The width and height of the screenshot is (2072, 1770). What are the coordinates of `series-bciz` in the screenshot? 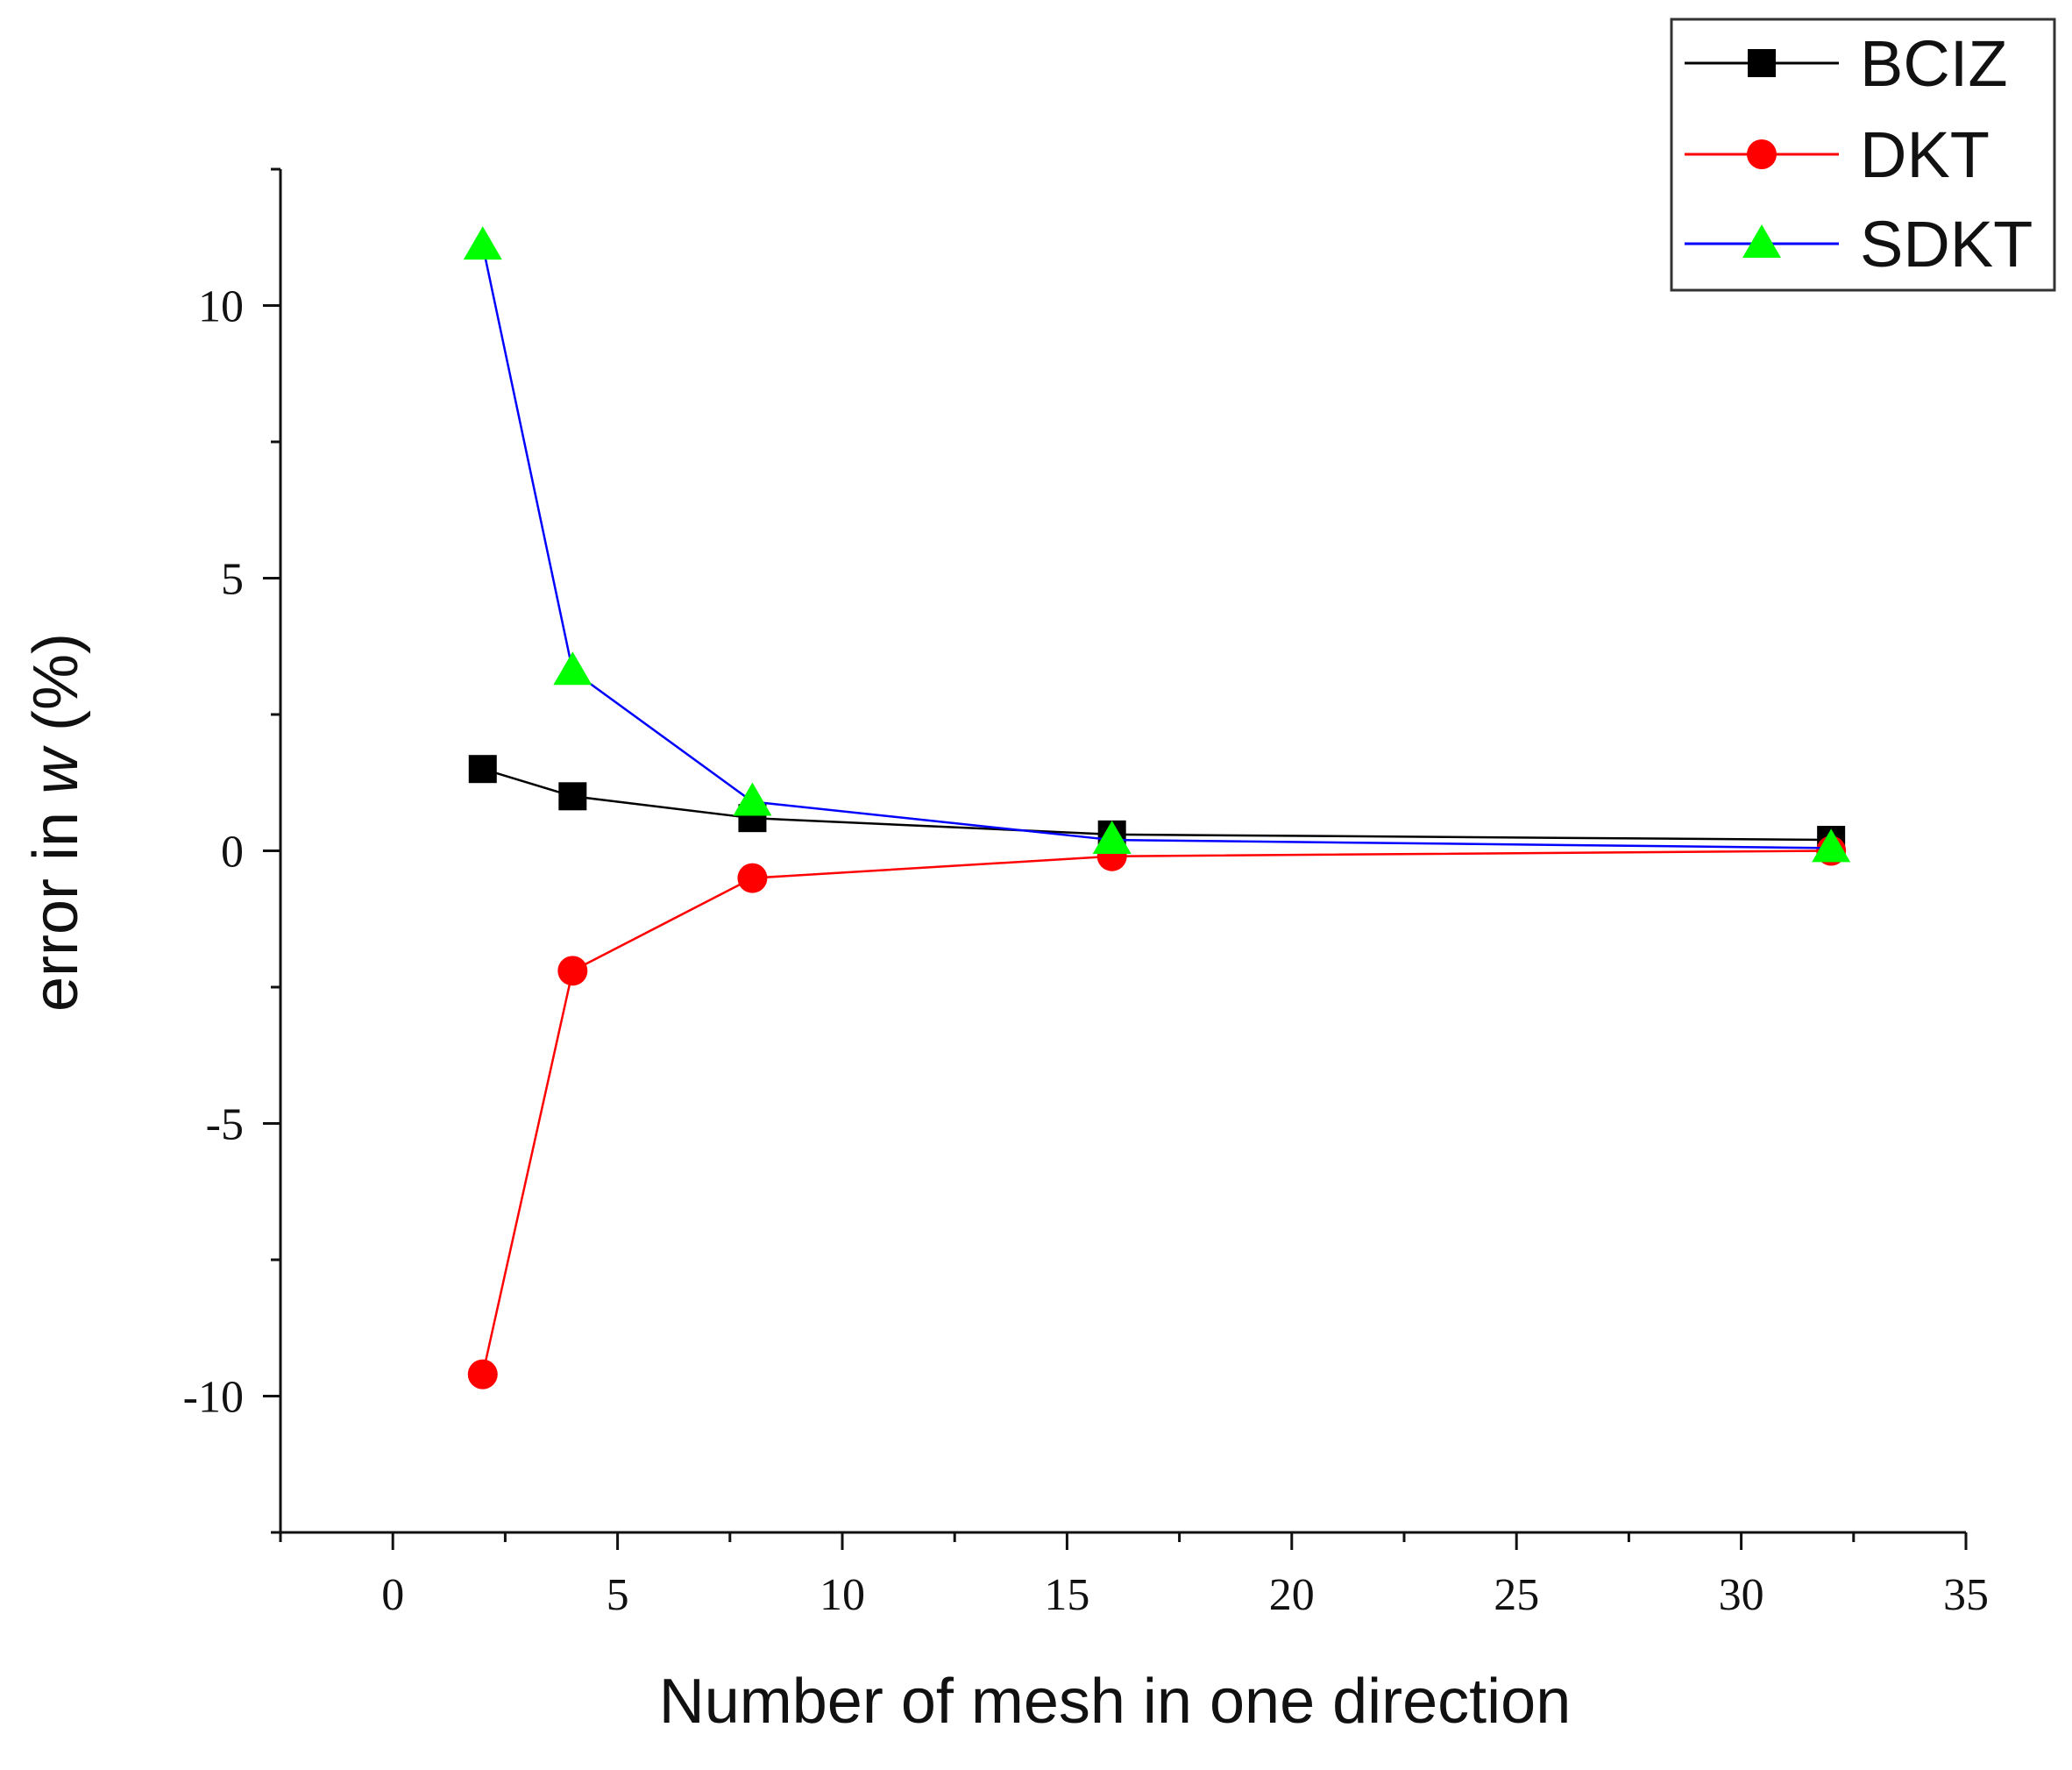 It's located at (1157, 805).